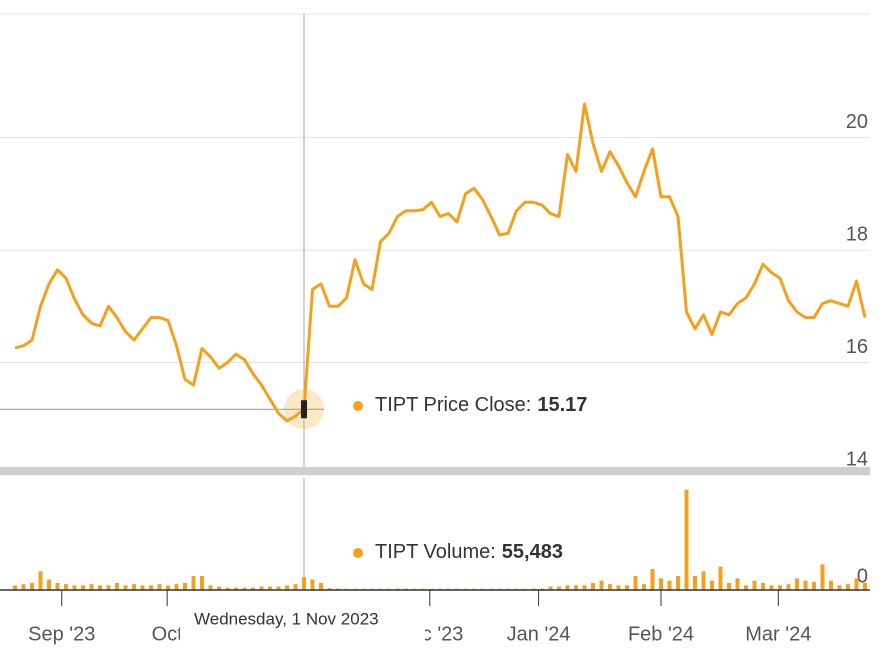  Describe the element at coordinates (61, 634) in the screenshot. I see `x-tick-label: Sep '23` at that location.